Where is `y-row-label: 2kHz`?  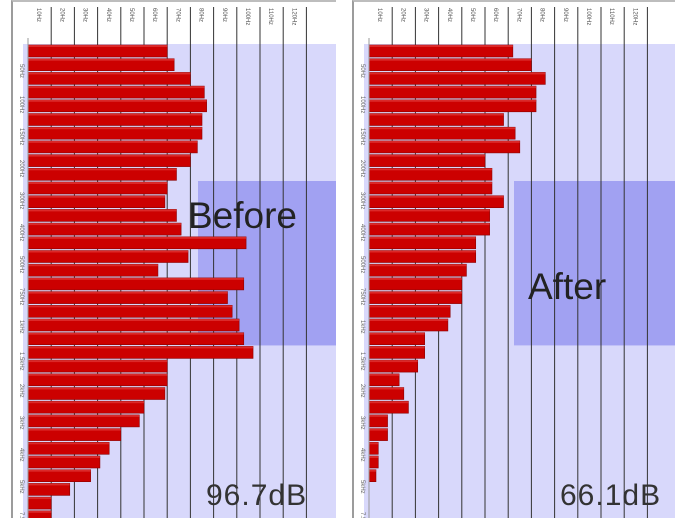 y-row-label: 2kHz is located at coordinates (21, 391).